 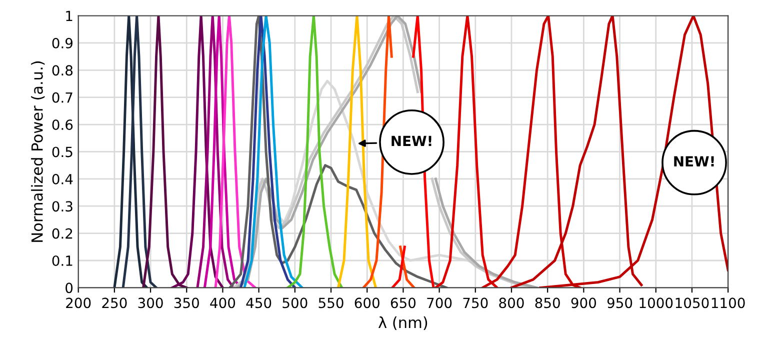 I want to click on x-axis-title: λ (nm), so click(x=403, y=323).